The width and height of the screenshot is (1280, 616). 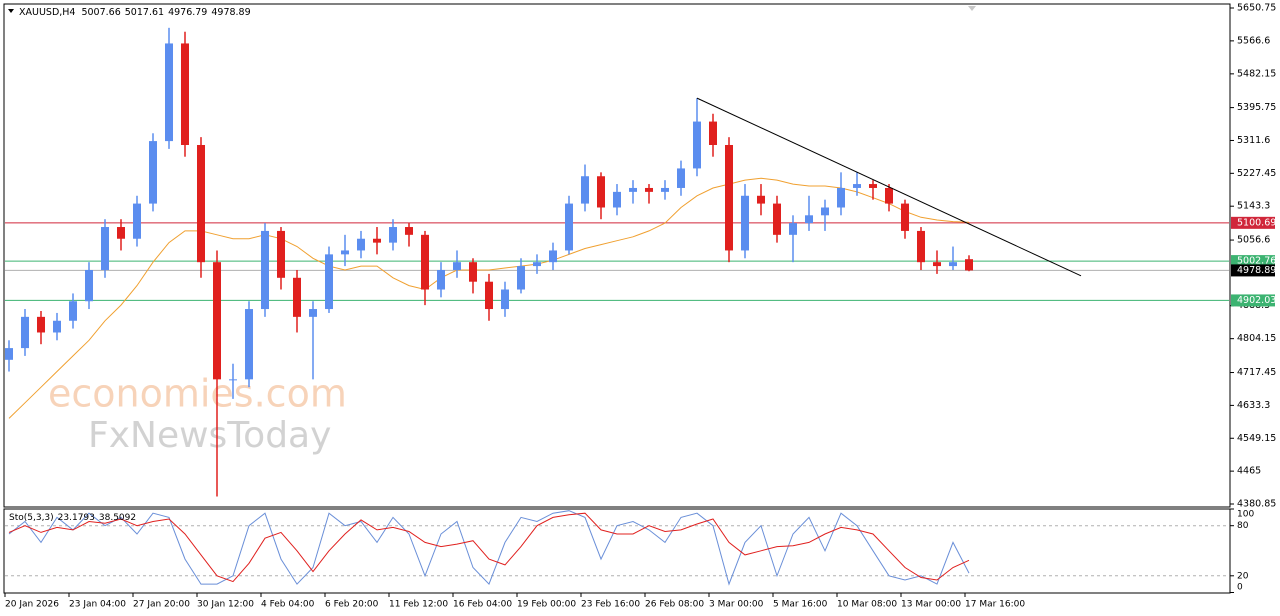 What do you see at coordinates (11, 11) in the screenshot?
I see `menu-arrow` at bounding box center [11, 11].